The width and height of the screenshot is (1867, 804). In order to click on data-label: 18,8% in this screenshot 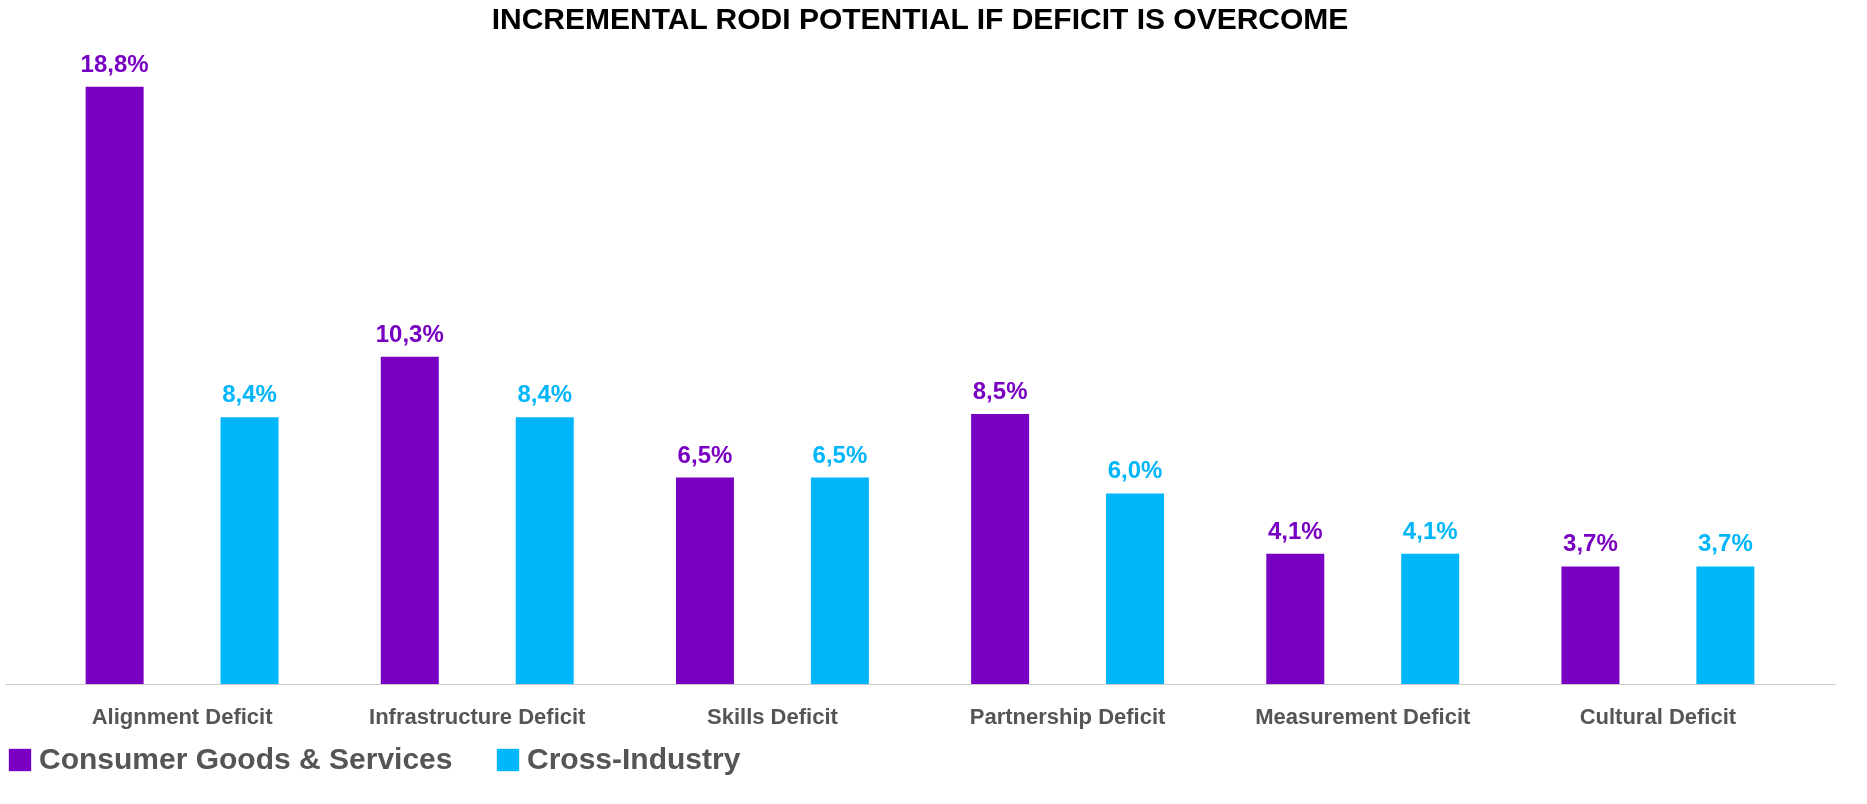, I will do `click(114, 63)`.